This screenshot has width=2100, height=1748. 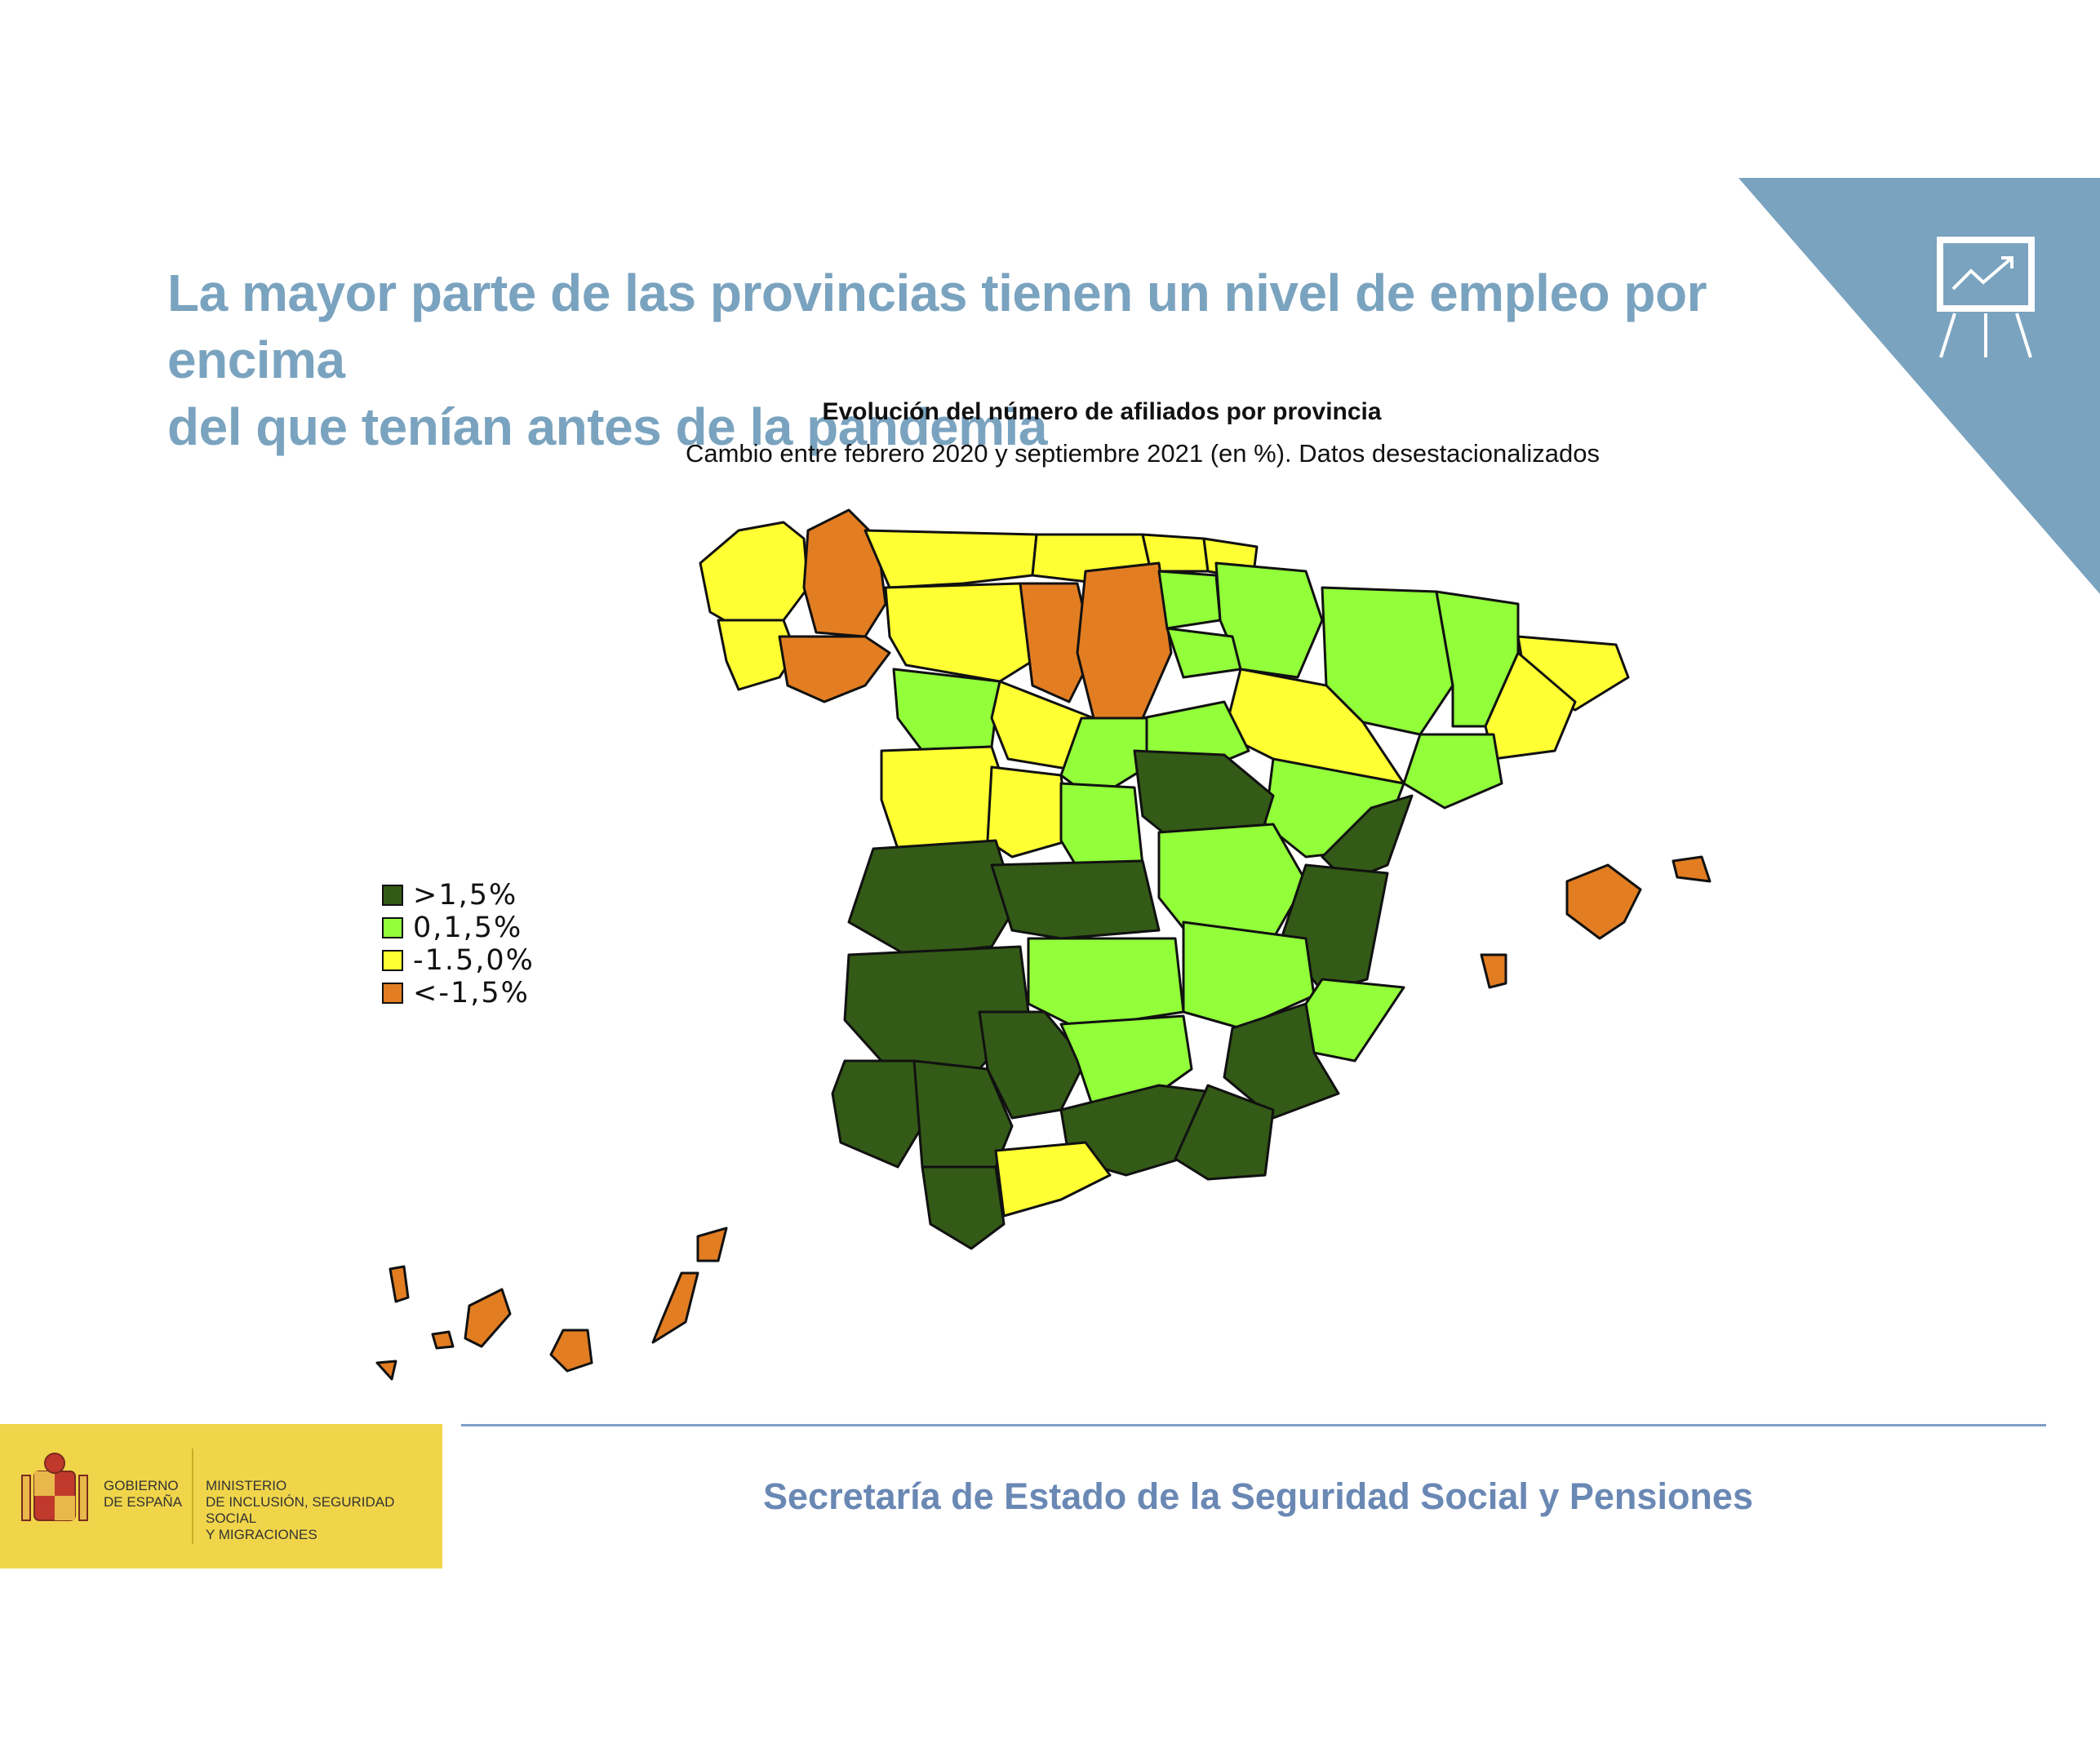 What do you see at coordinates (474, 960) in the screenshot?
I see `legend-label: -1.5,0%` at bounding box center [474, 960].